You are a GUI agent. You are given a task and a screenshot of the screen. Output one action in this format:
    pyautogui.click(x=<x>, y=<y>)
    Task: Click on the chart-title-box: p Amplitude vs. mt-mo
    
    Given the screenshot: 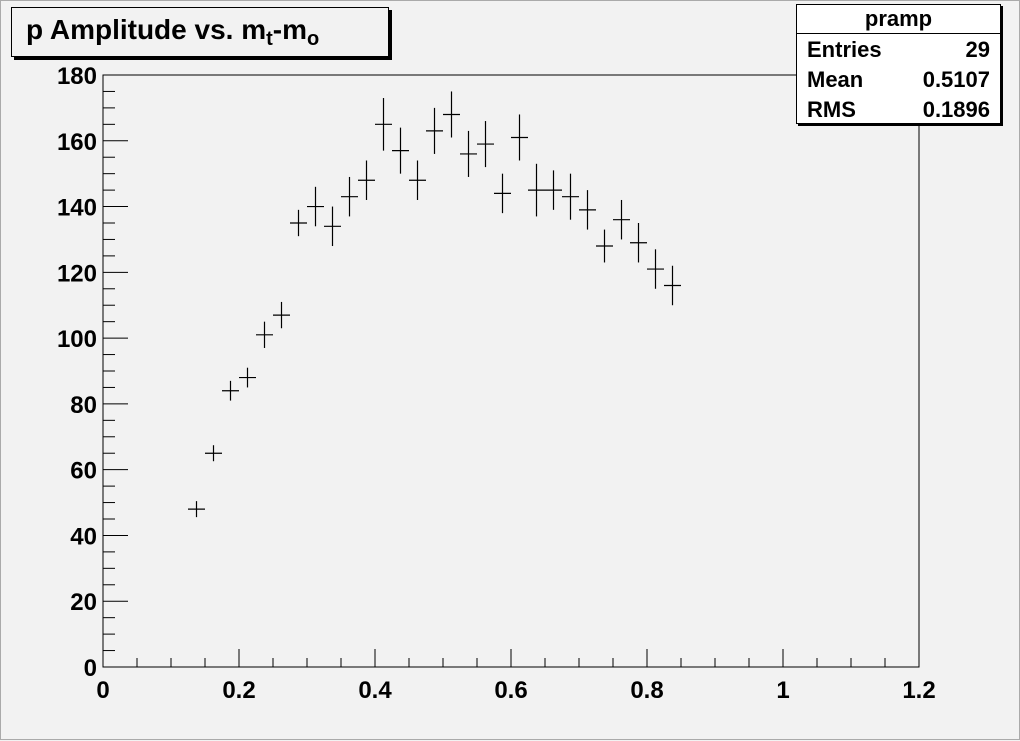 What is the action you would take?
    pyautogui.click(x=200, y=32)
    